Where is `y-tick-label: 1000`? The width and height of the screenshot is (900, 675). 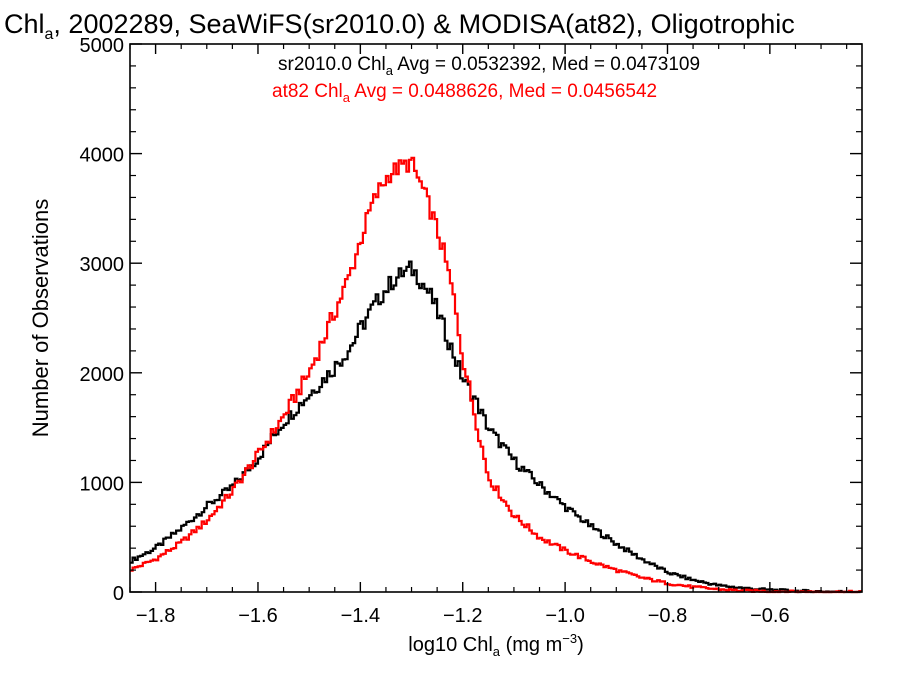 y-tick-label: 1000 is located at coordinates (102, 484).